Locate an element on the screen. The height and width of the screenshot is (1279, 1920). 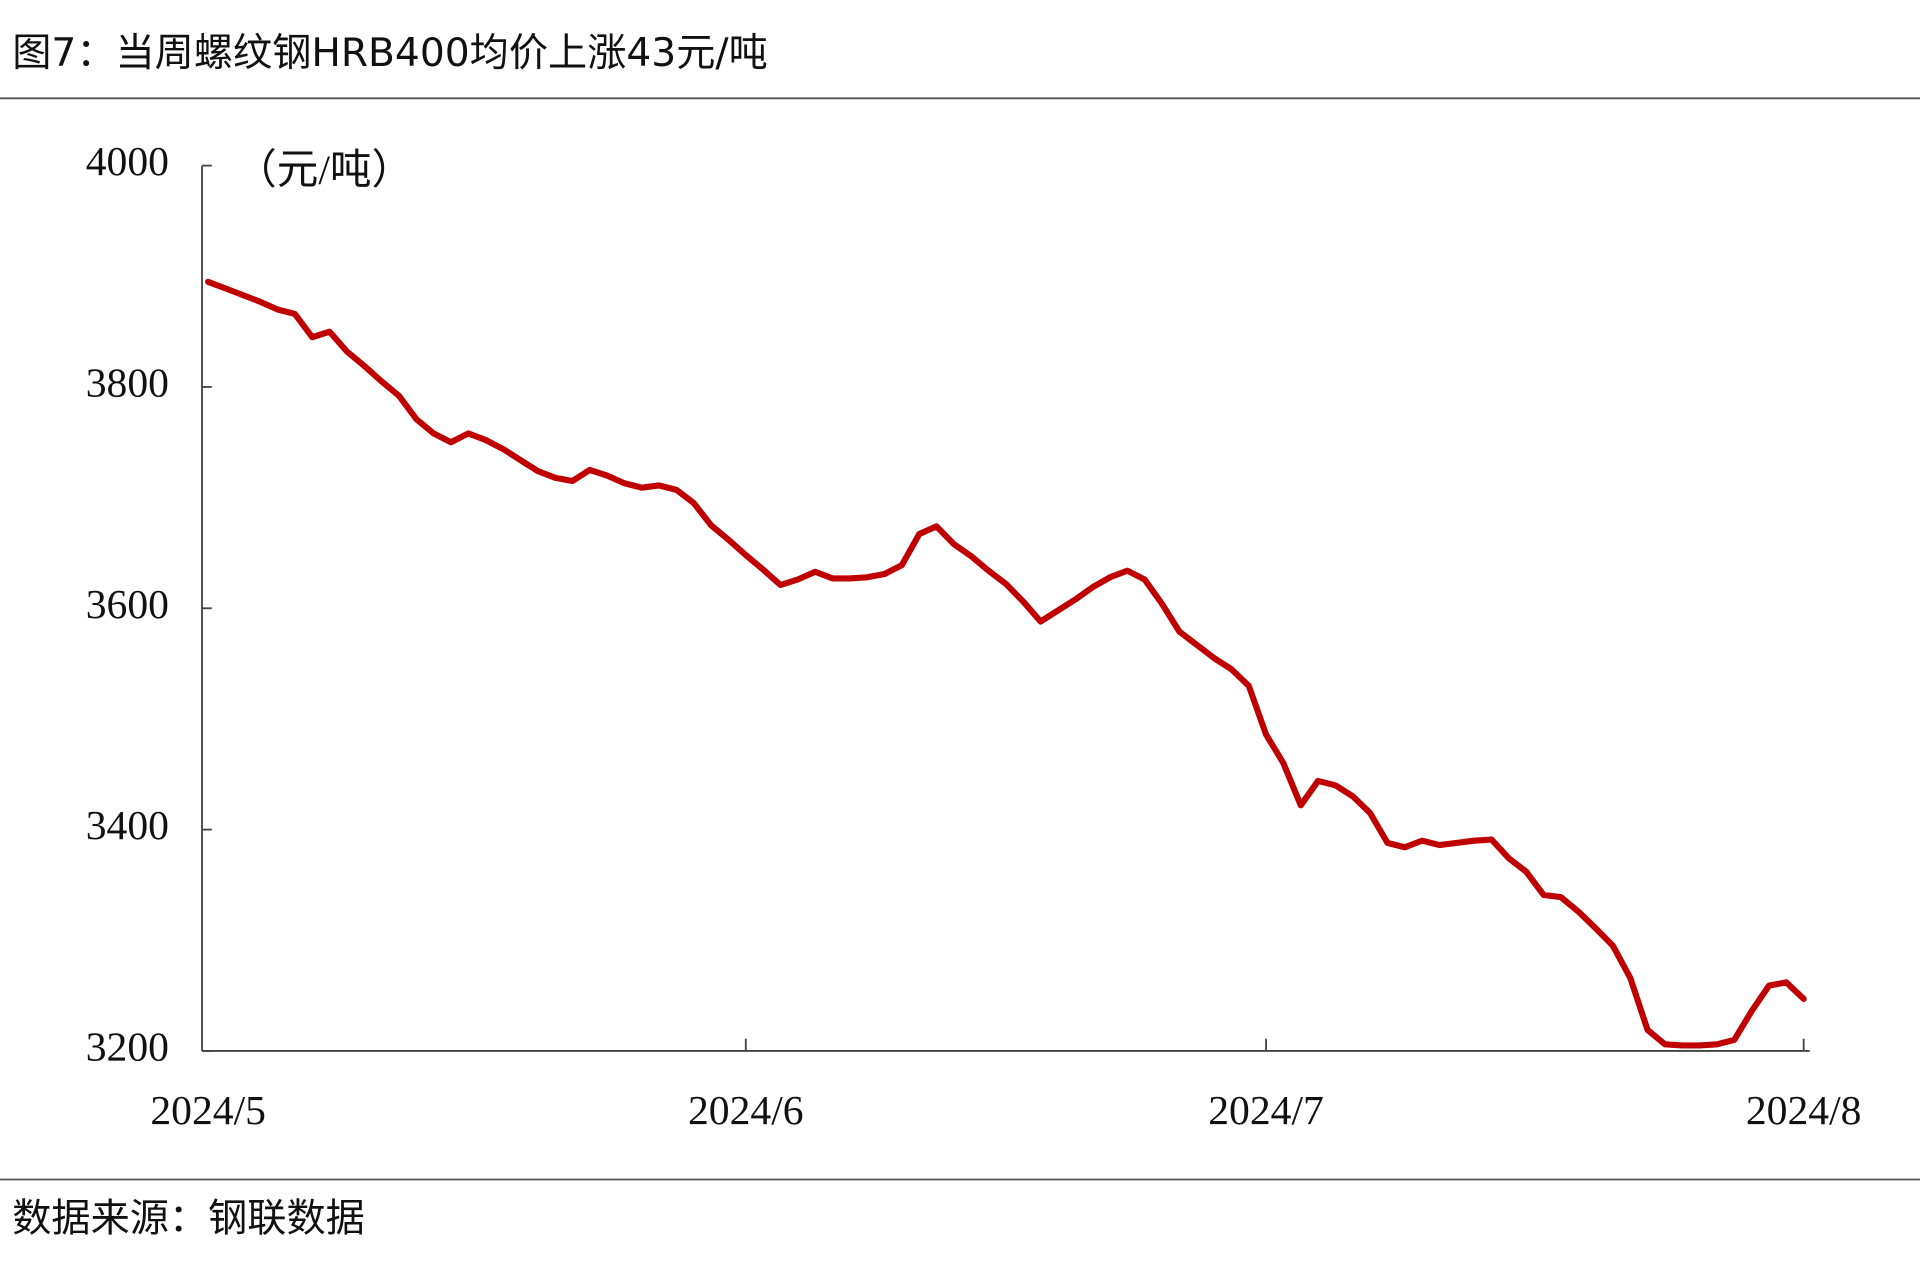
source-note: 数据来源：钢联数据 is located at coordinates (188, 1219).